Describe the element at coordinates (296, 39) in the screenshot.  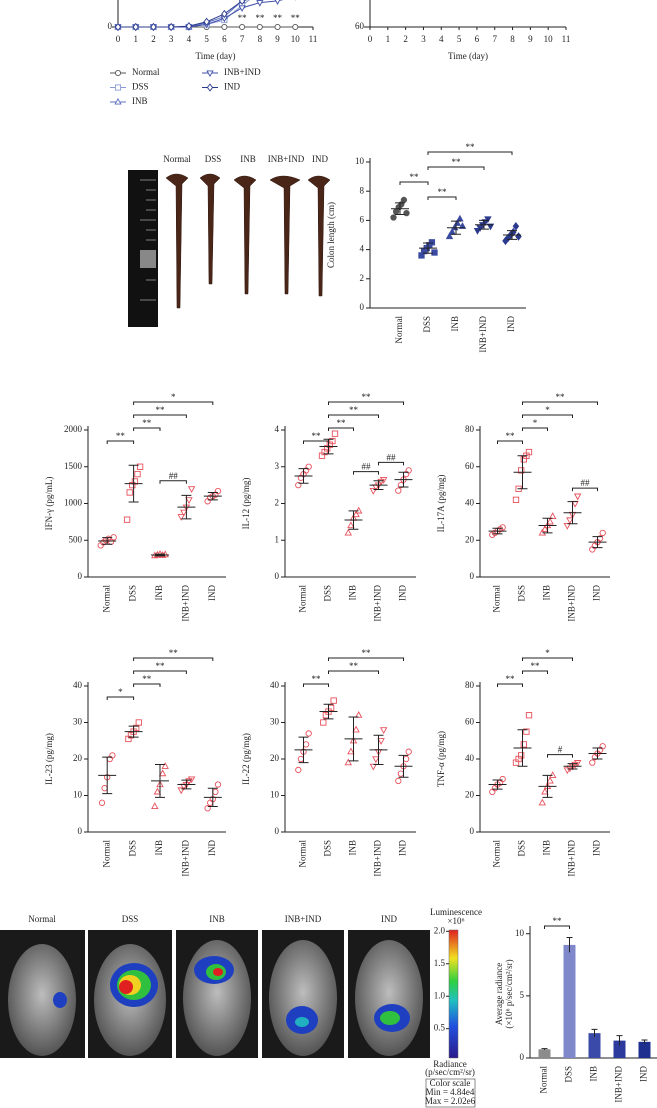
I see `x-tick-label: 10` at that location.